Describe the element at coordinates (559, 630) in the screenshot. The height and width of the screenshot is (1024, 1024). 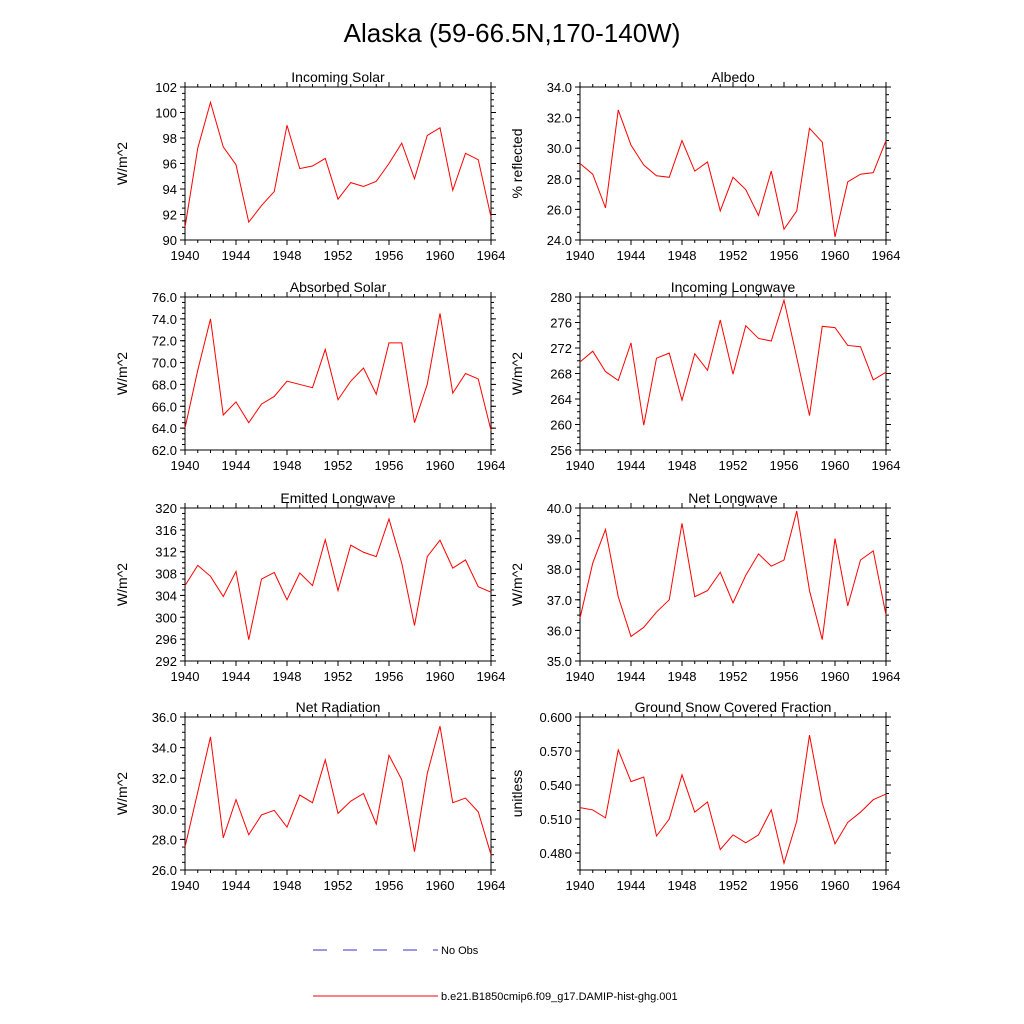
I see `y-tick-label: 36.0` at that location.